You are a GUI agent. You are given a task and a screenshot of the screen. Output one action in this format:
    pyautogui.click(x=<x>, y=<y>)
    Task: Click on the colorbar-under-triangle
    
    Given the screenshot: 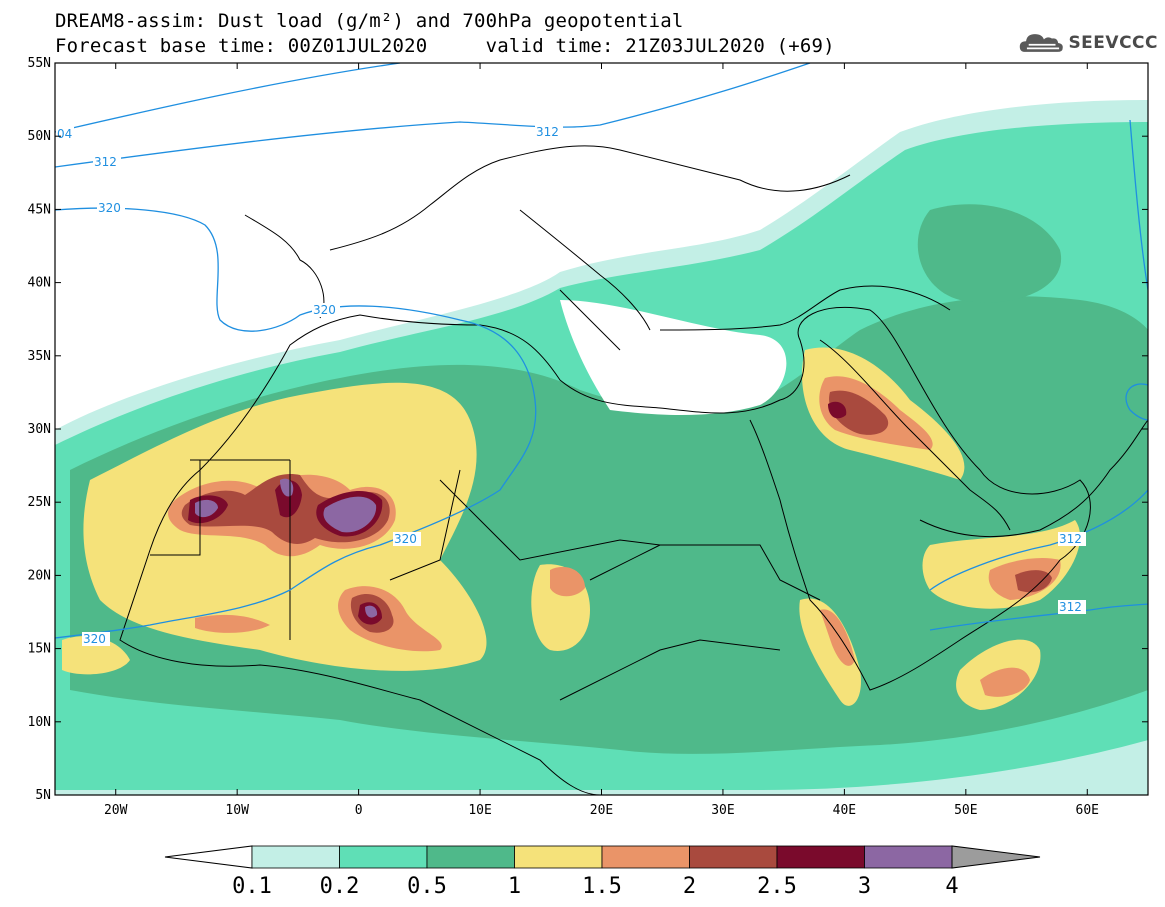 What is the action you would take?
    pyautogui.click(x=208, y=857)
    